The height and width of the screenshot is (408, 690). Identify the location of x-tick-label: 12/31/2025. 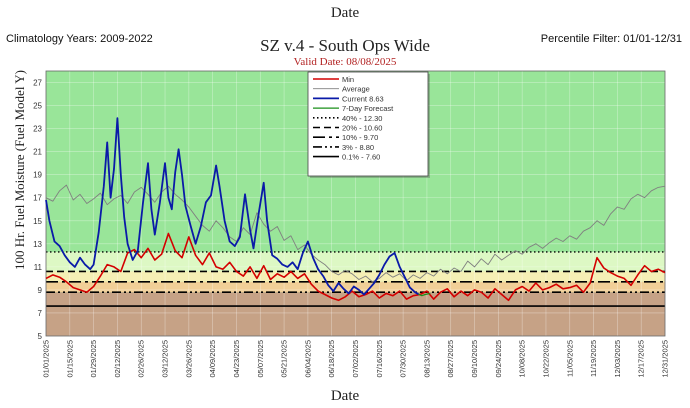
(665, 359).